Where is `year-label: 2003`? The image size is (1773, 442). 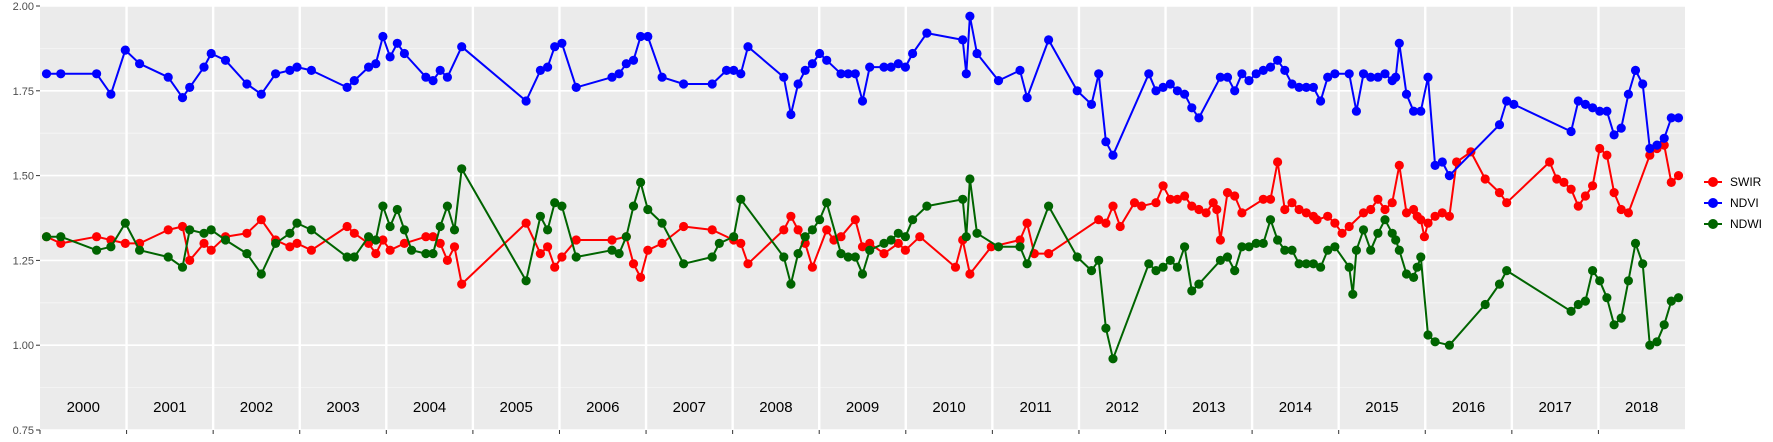 year-label: 2003 is located at coordinates (342, 407).